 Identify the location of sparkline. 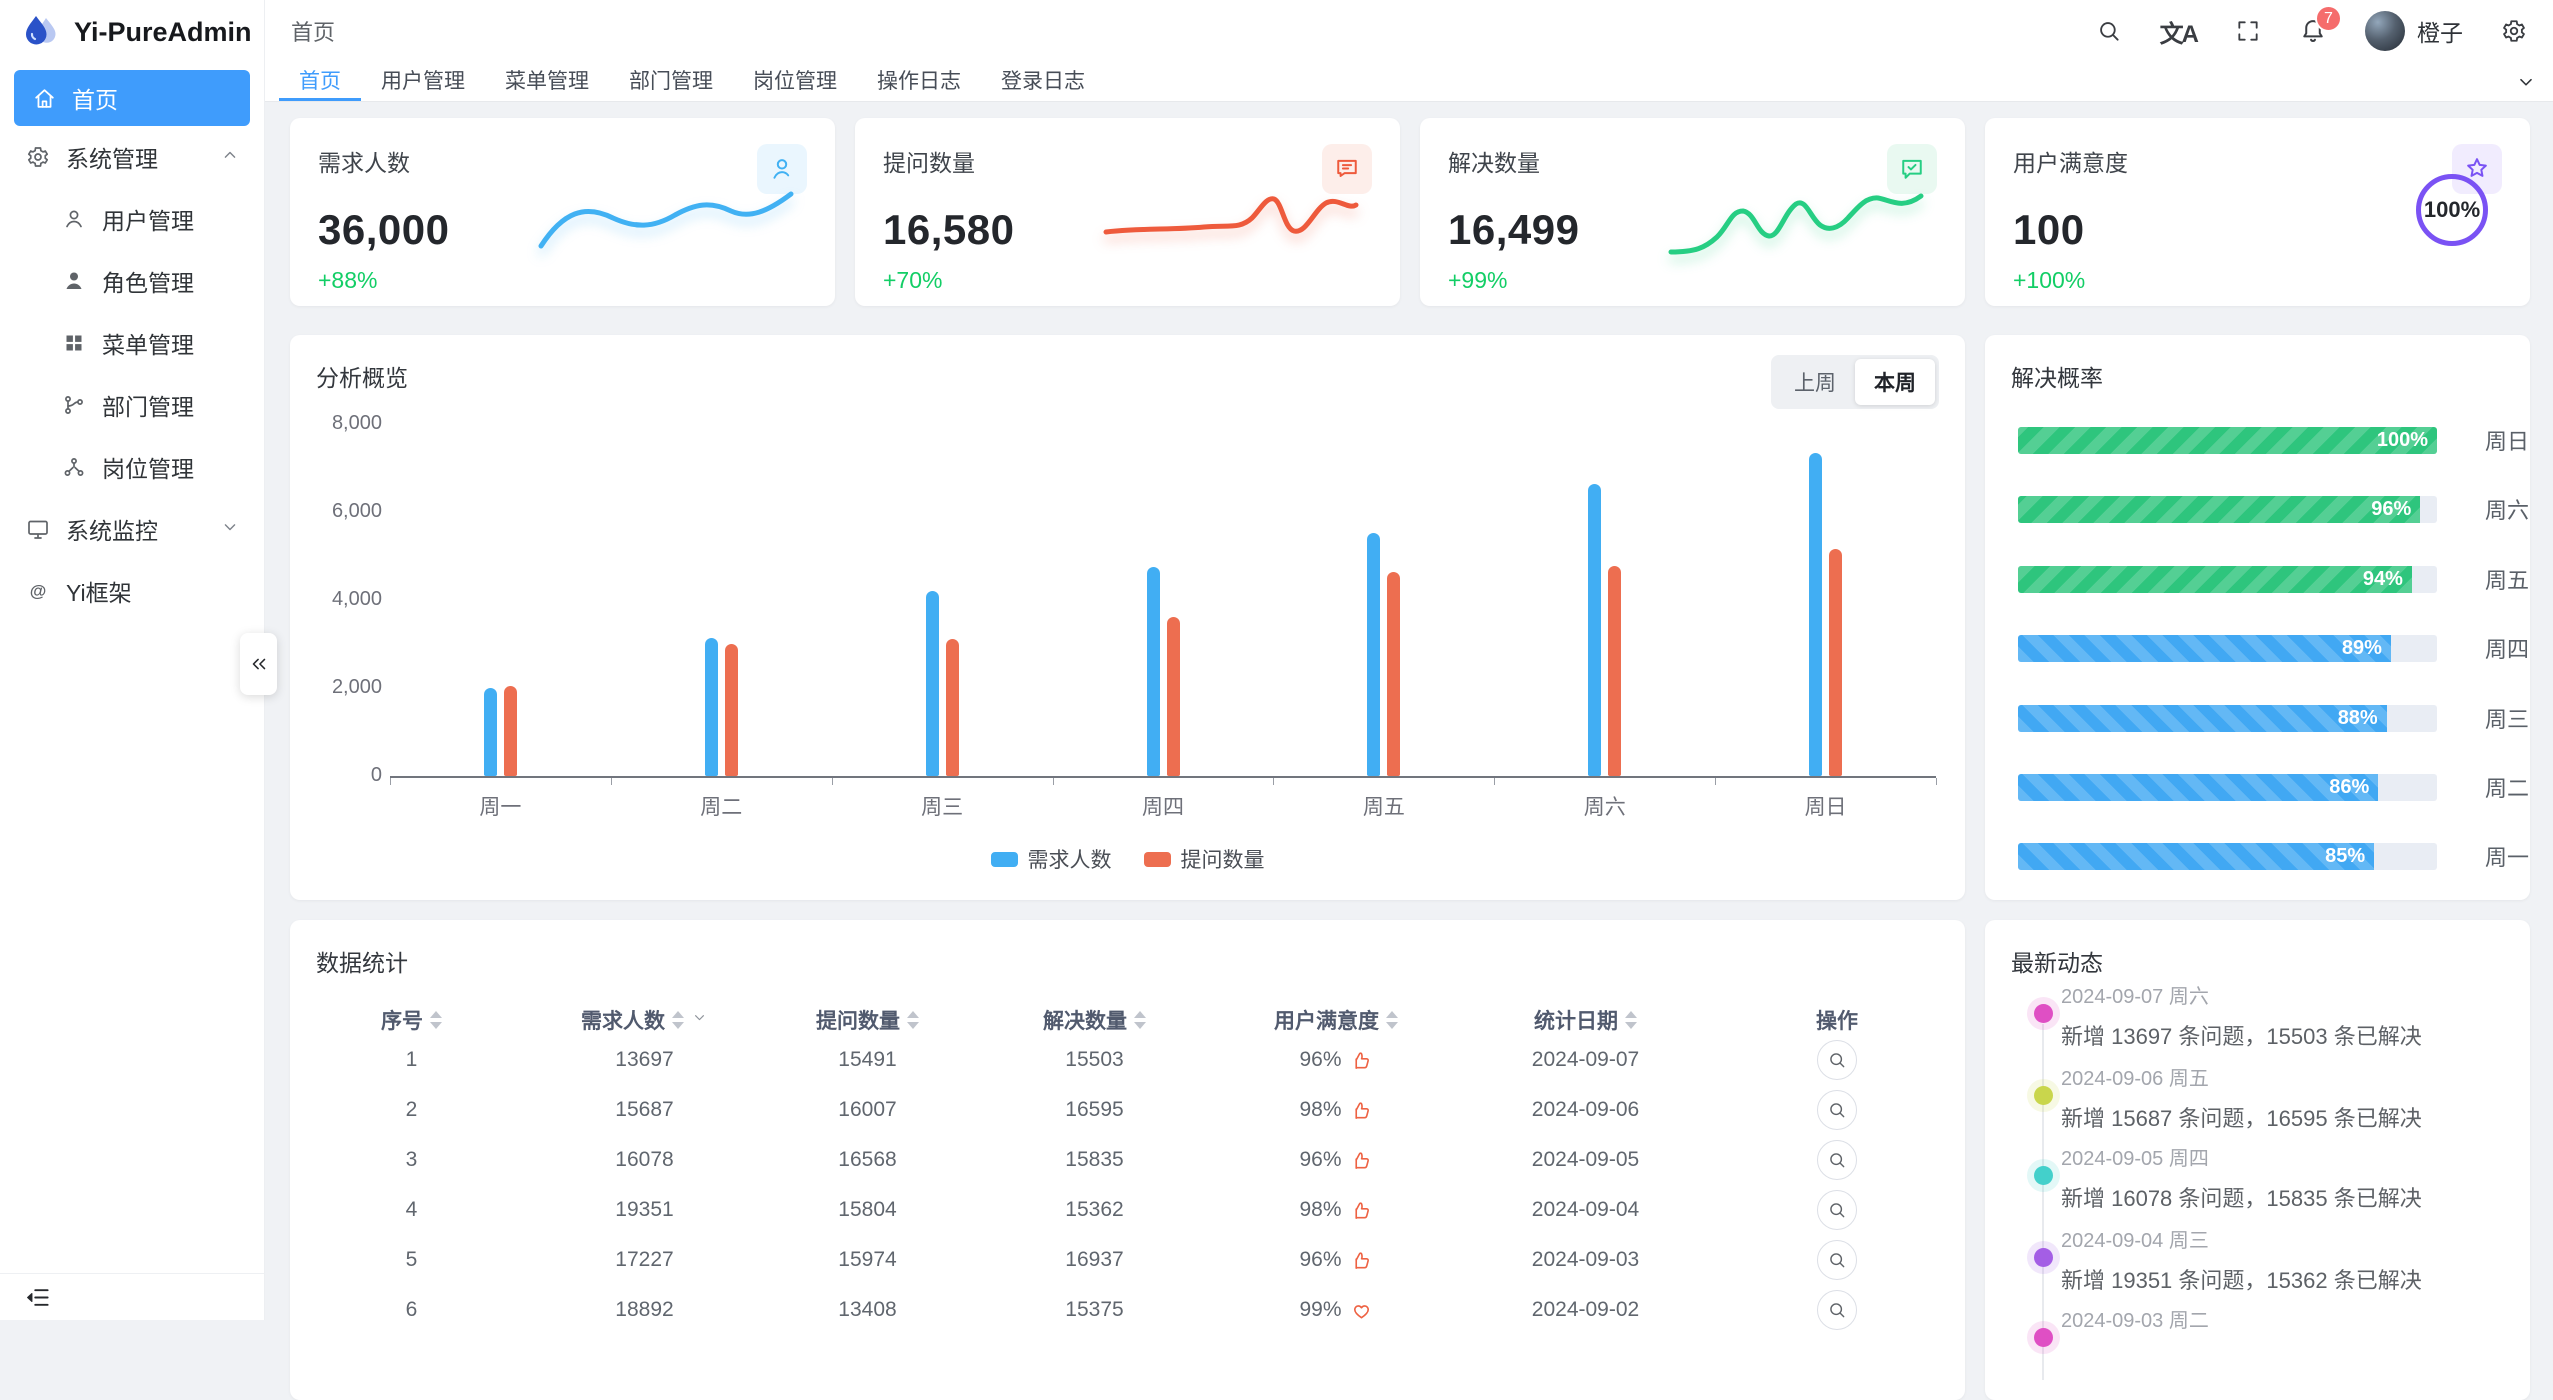
(1231, 215).